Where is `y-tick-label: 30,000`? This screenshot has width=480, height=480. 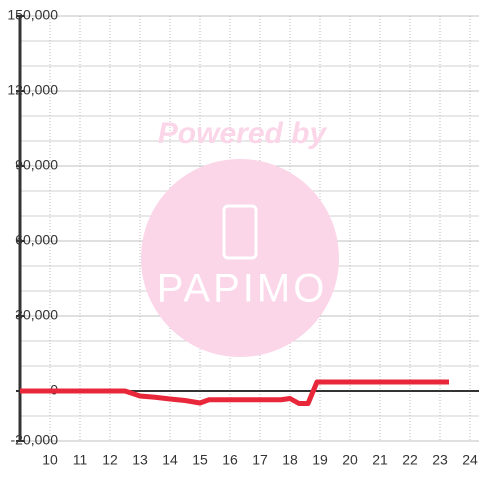
y-tick-label: 30,000 is located at coordinates (36, 315).